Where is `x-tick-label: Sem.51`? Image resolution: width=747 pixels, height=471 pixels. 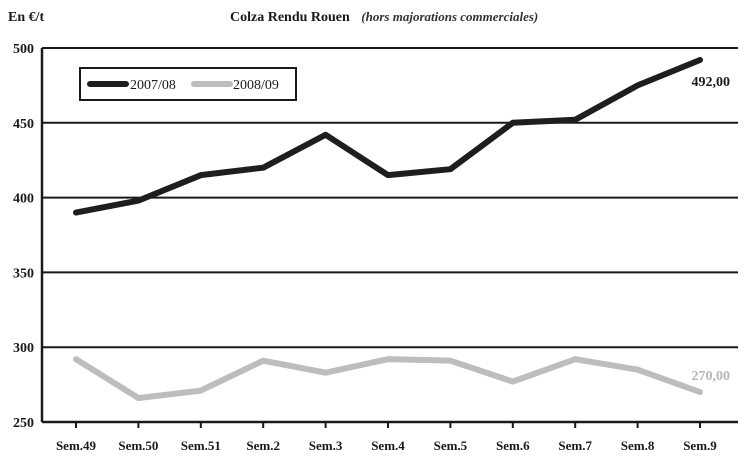 x-tick-label: Sem.51 is located at coordinates (201, 445).